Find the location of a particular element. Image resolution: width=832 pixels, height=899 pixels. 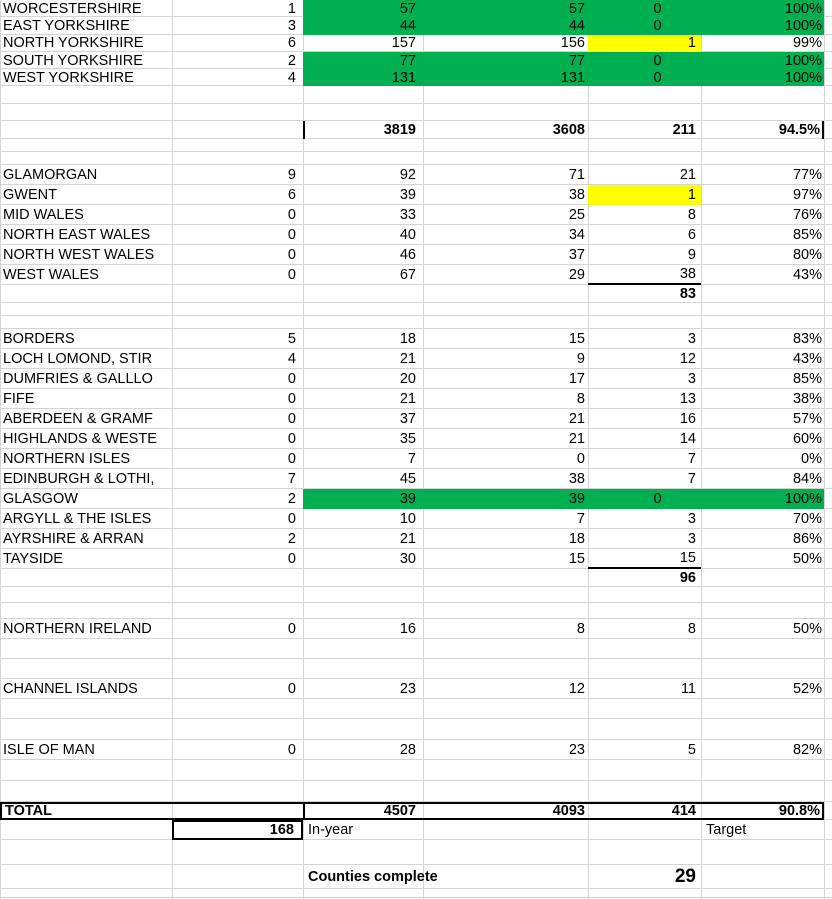

cell-county-name: NORTH WEST WALES is located at coordinates (79, 255).